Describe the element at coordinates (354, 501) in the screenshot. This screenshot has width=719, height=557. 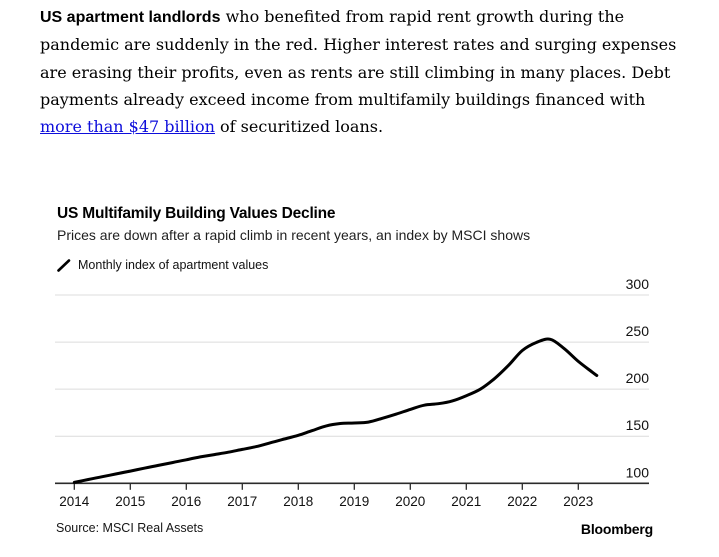
I see `x-tick-label: 2019` at that location.